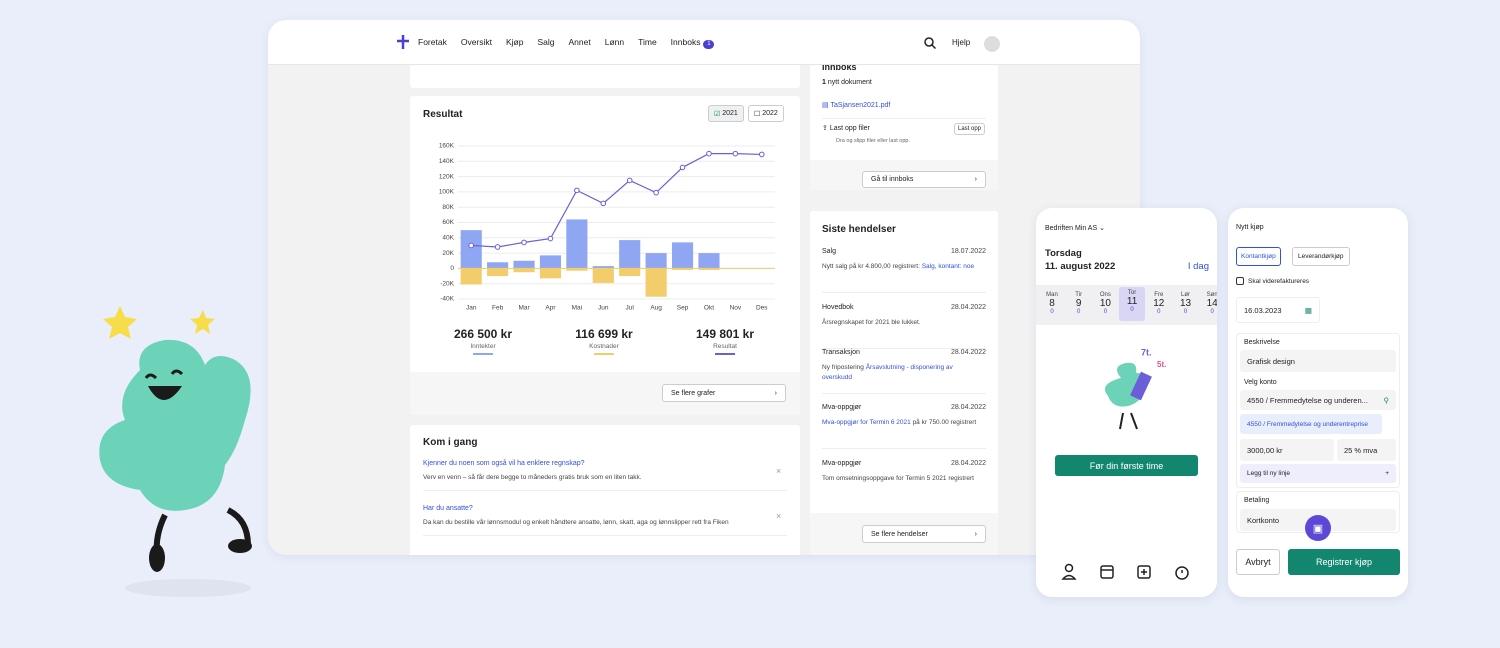 This screenshot has height=648, width=1500. Describe the element at coordinates (604, 354) in the screenshot. I see `legend-swatch` at that location.